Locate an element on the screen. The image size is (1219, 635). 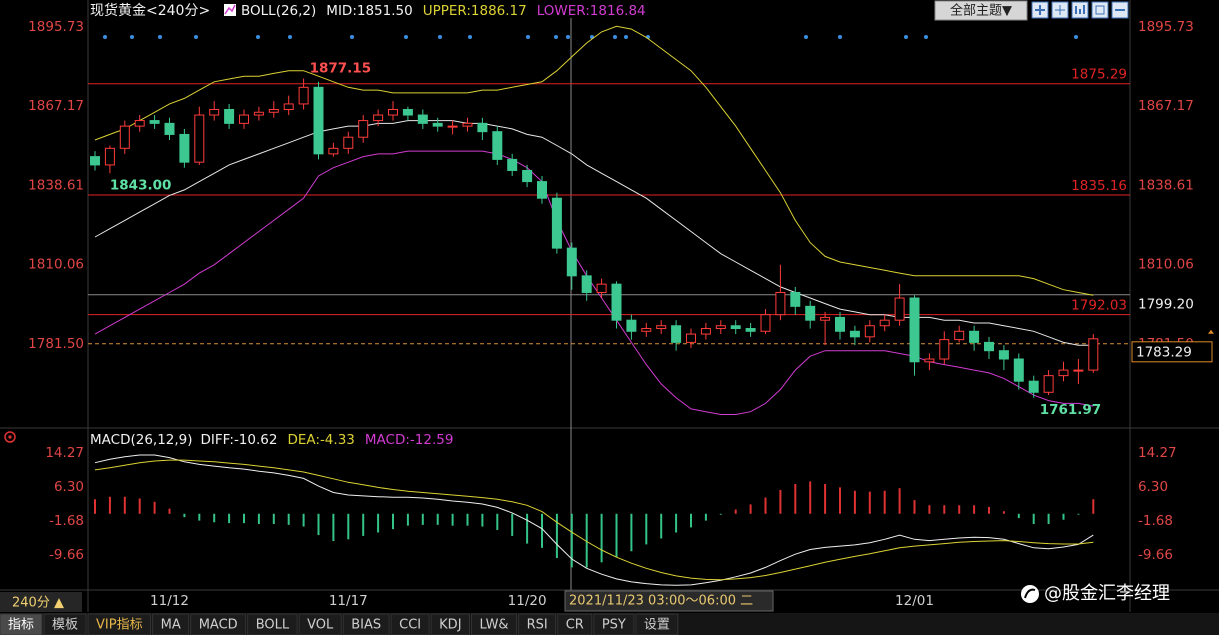
theme-button: 全部主题▼ is located at coordinates (981, 11).